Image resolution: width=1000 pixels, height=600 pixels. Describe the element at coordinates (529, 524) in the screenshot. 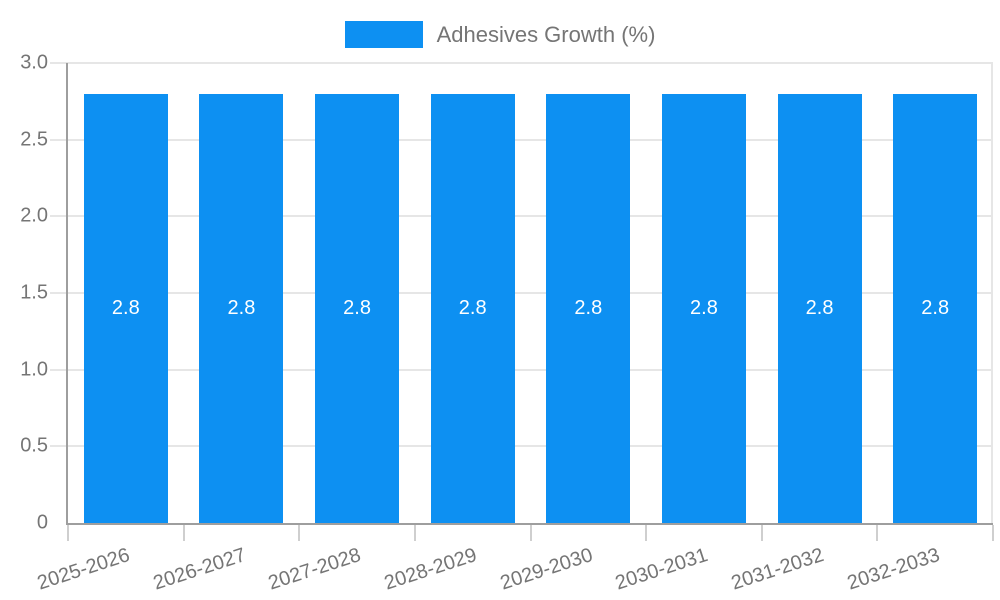

I see `x-axis-line` at that location.